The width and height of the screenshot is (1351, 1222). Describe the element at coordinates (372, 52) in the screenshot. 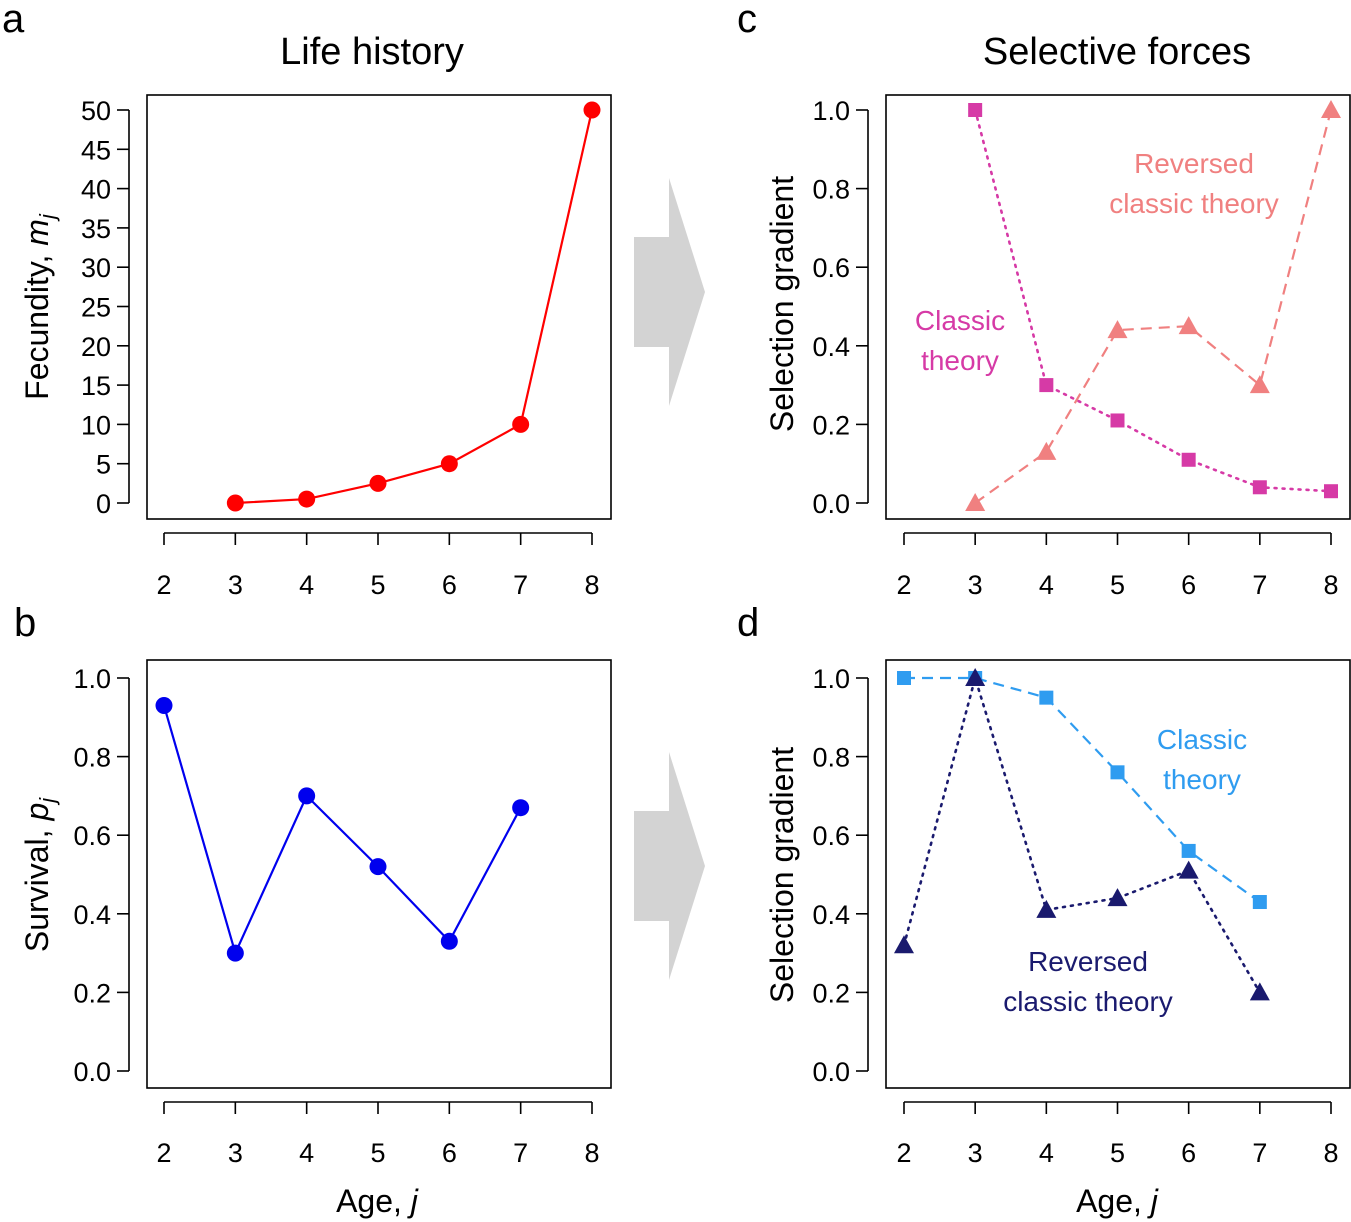

I see `left-column-title: Life history` at that location.